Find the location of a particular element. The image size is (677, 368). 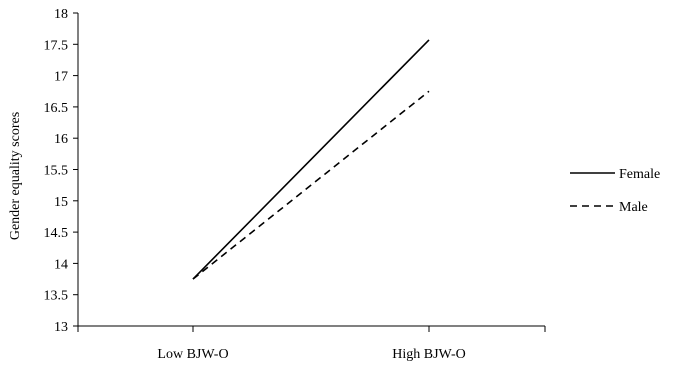

y-tick-label: 17.5 is located at coordinates (56, 45).